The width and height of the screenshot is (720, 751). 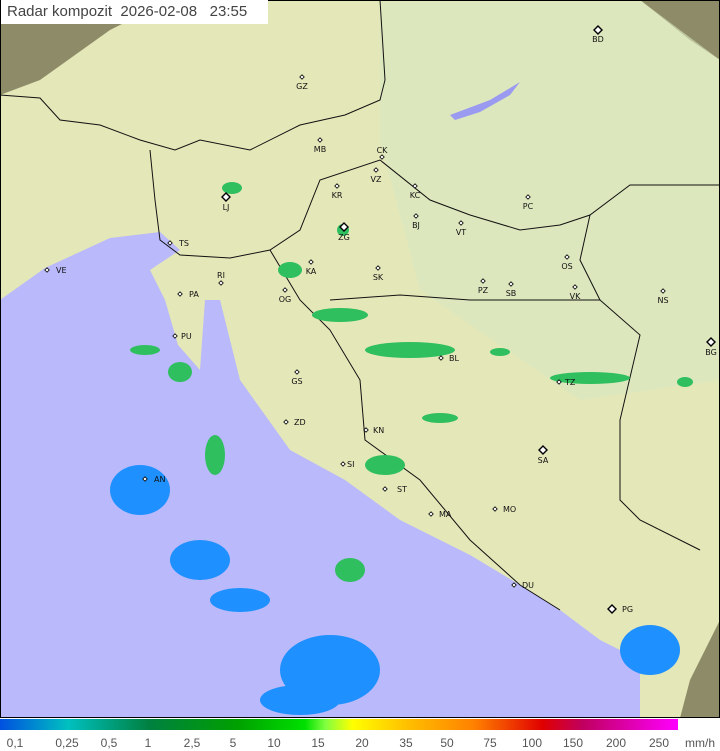 What do you see at coordinates (226, 207) in the screenshot?
I see `city-label: LJ` at bounding box center [226, 207].